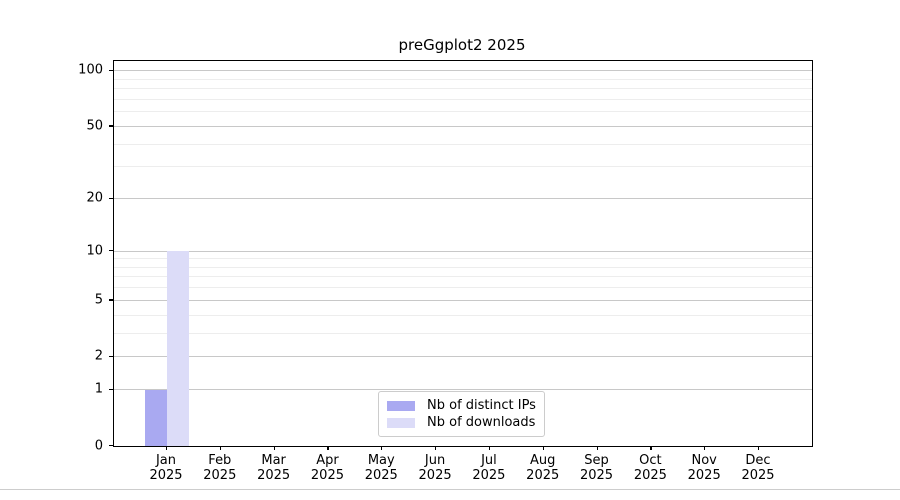  What do you see at coordinates (328, 448) in the screenshot?
I see `x-tick-apr` at bounding box center [328, 448].